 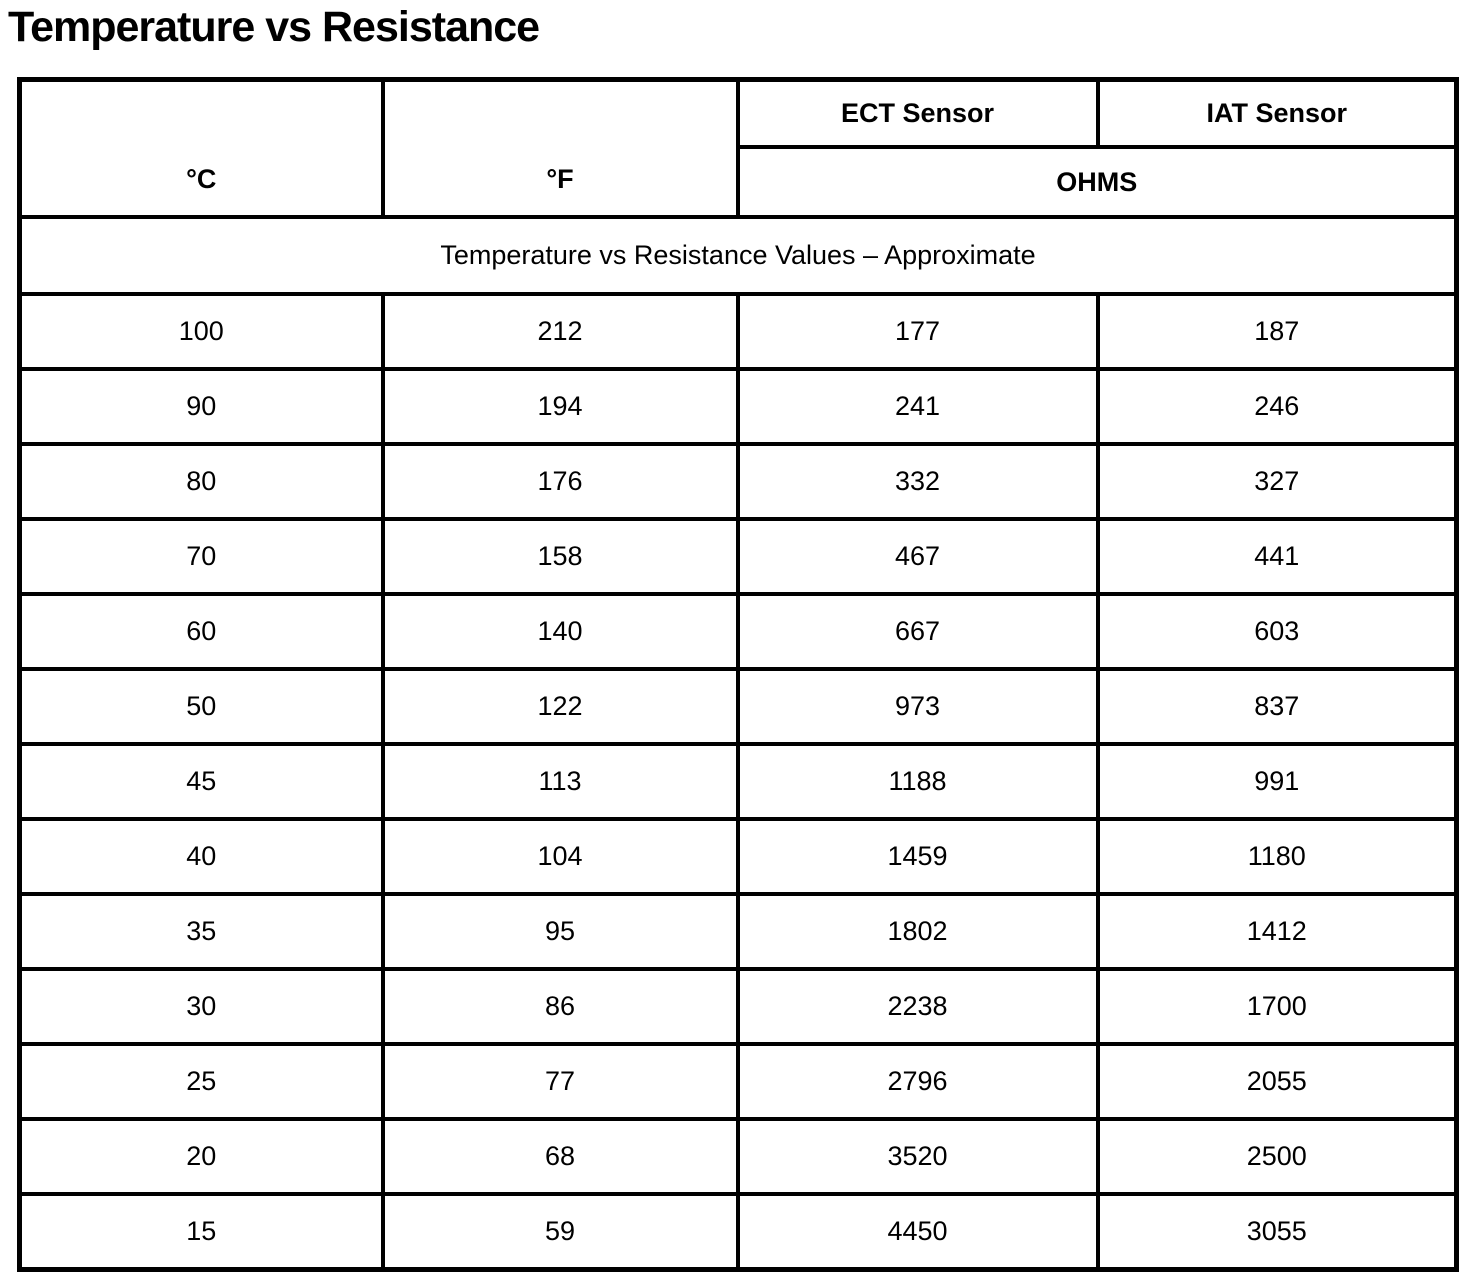 What do you see at coordinates (917, 782) in the screenshot?
I see `cell-ect-ohms: 1188` at bounding box center [917, 782].